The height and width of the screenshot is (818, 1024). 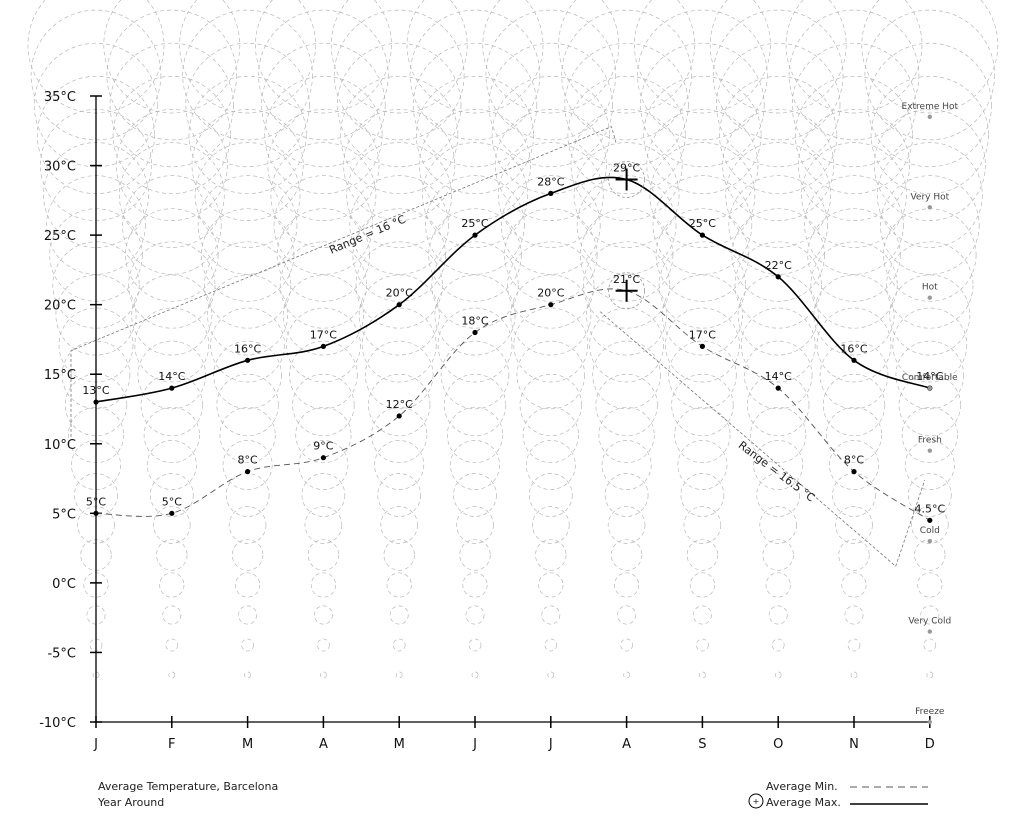 I want to click on data-label: 29°C, so click(x=626, y=167).